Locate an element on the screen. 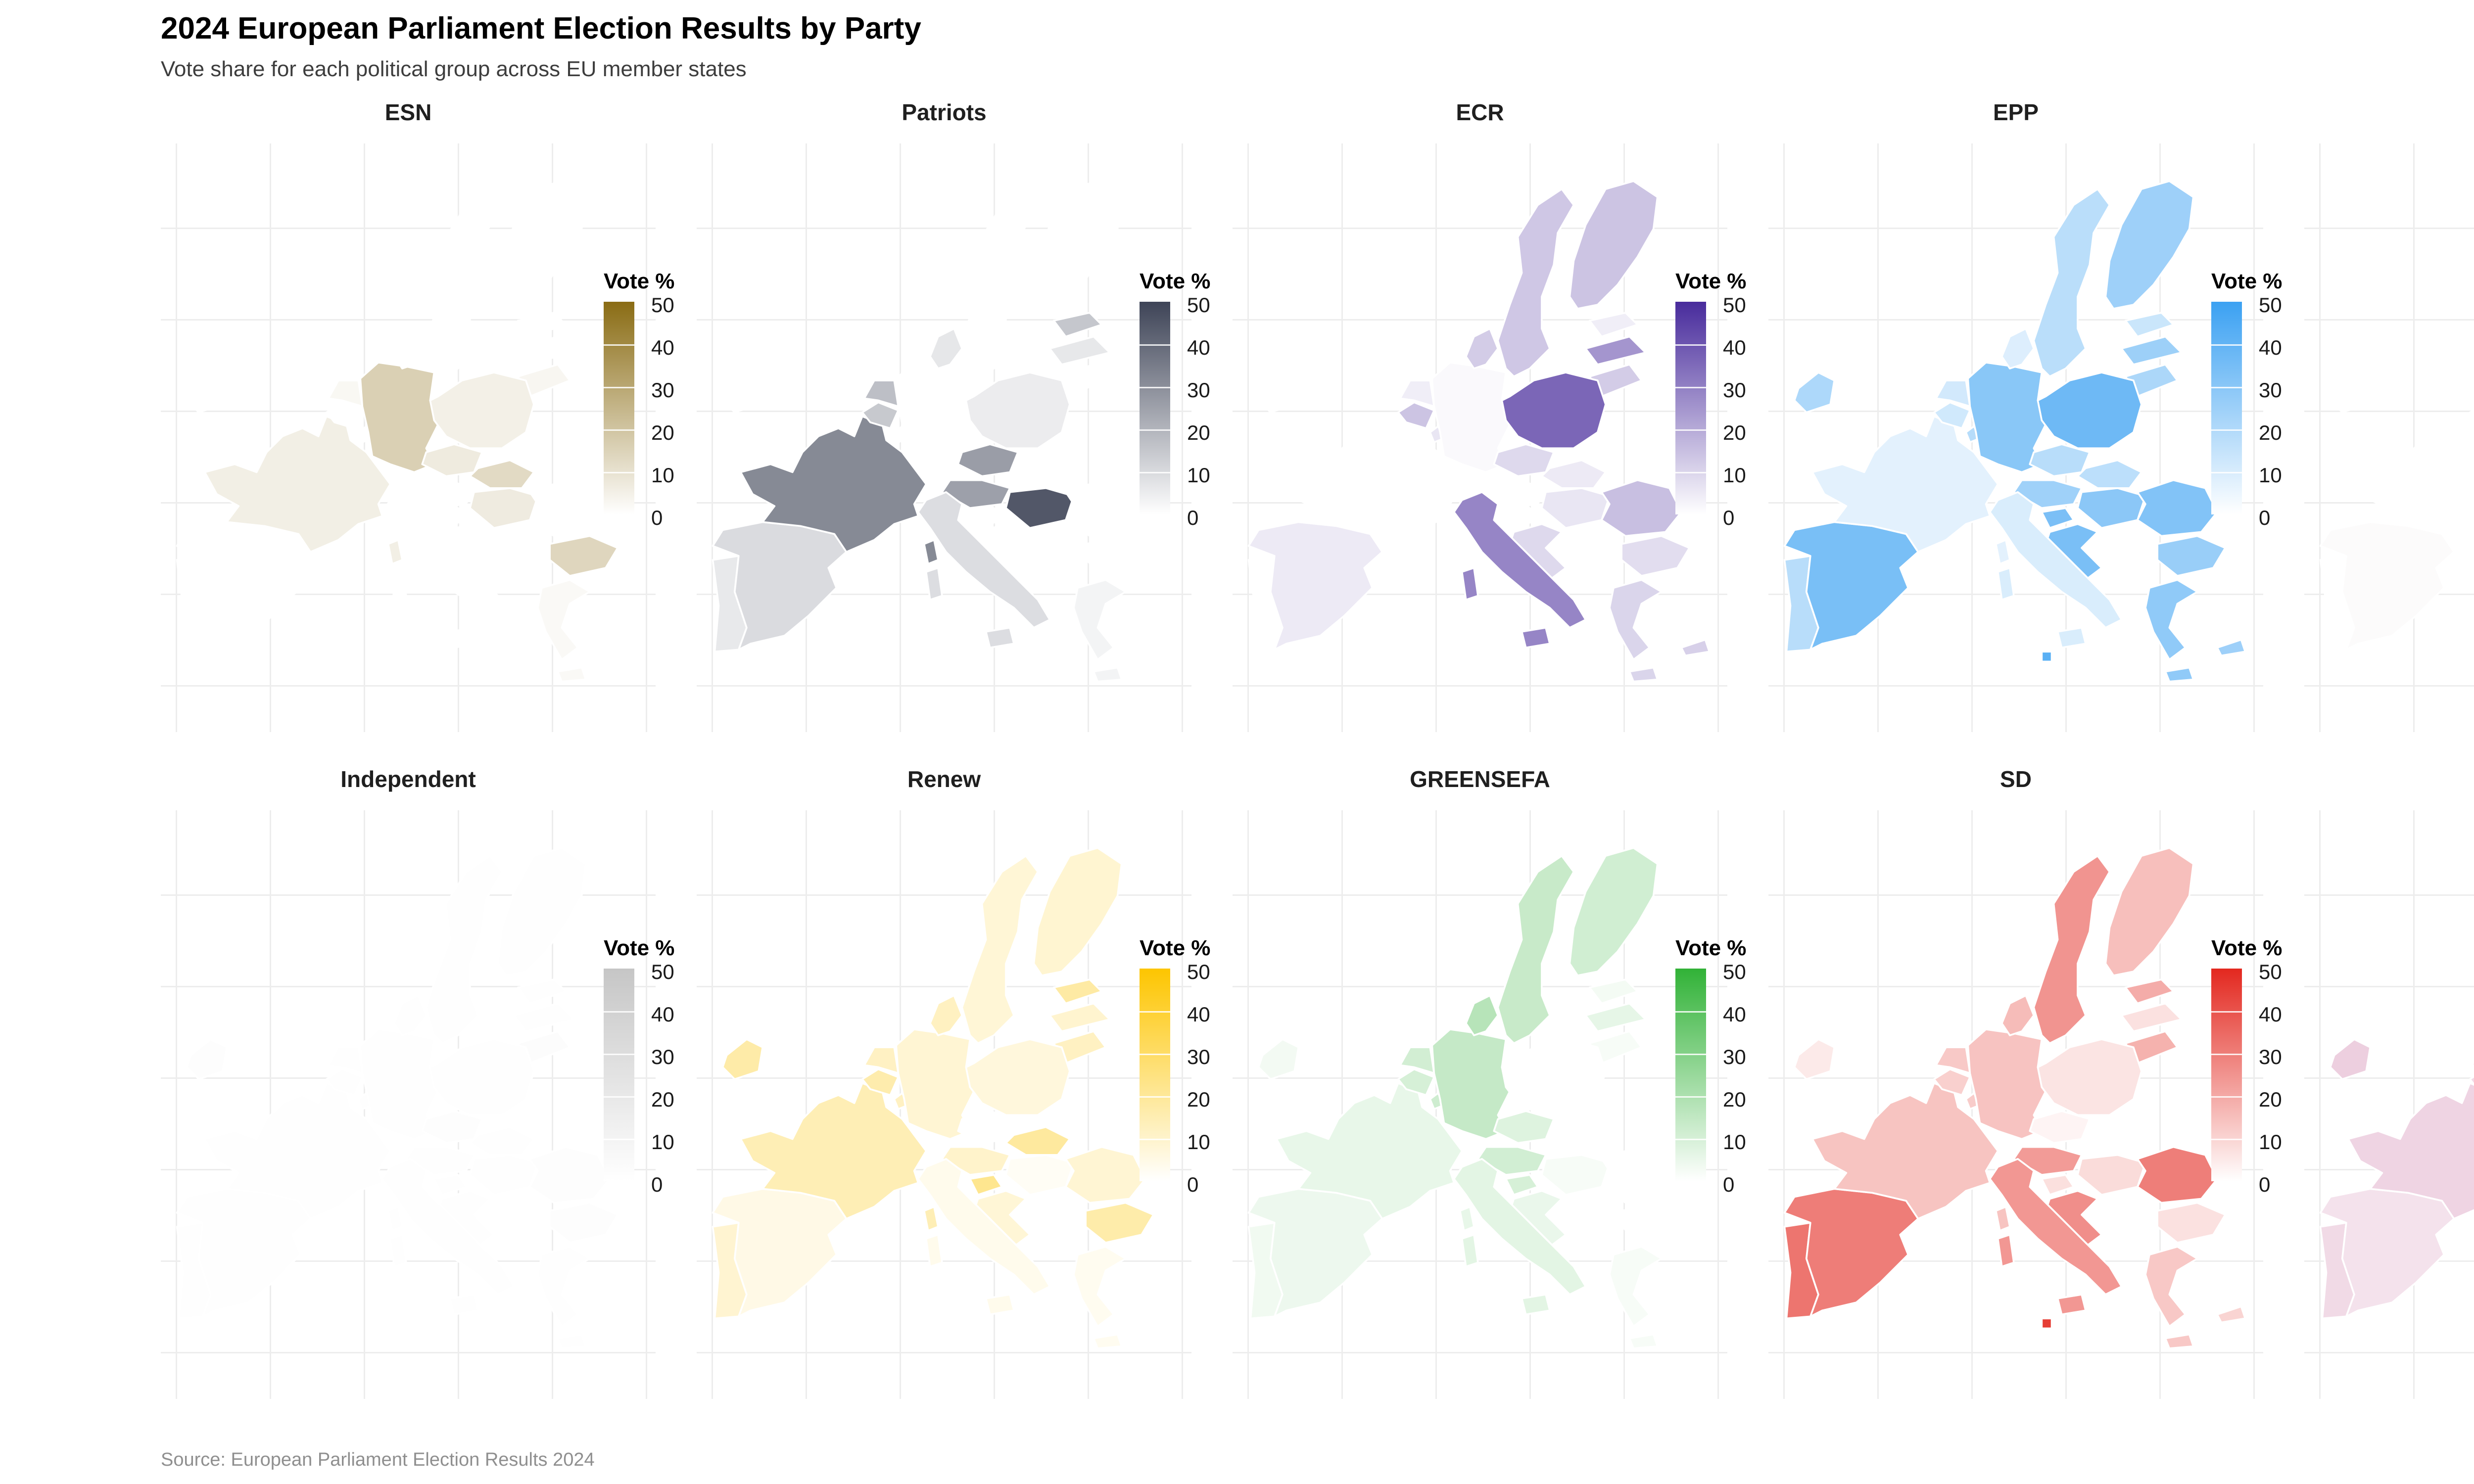 The image size is (2474, 1484). legend-tick-labels: 50 40 30 20 10 0 is located at coordinates (686, 1078).